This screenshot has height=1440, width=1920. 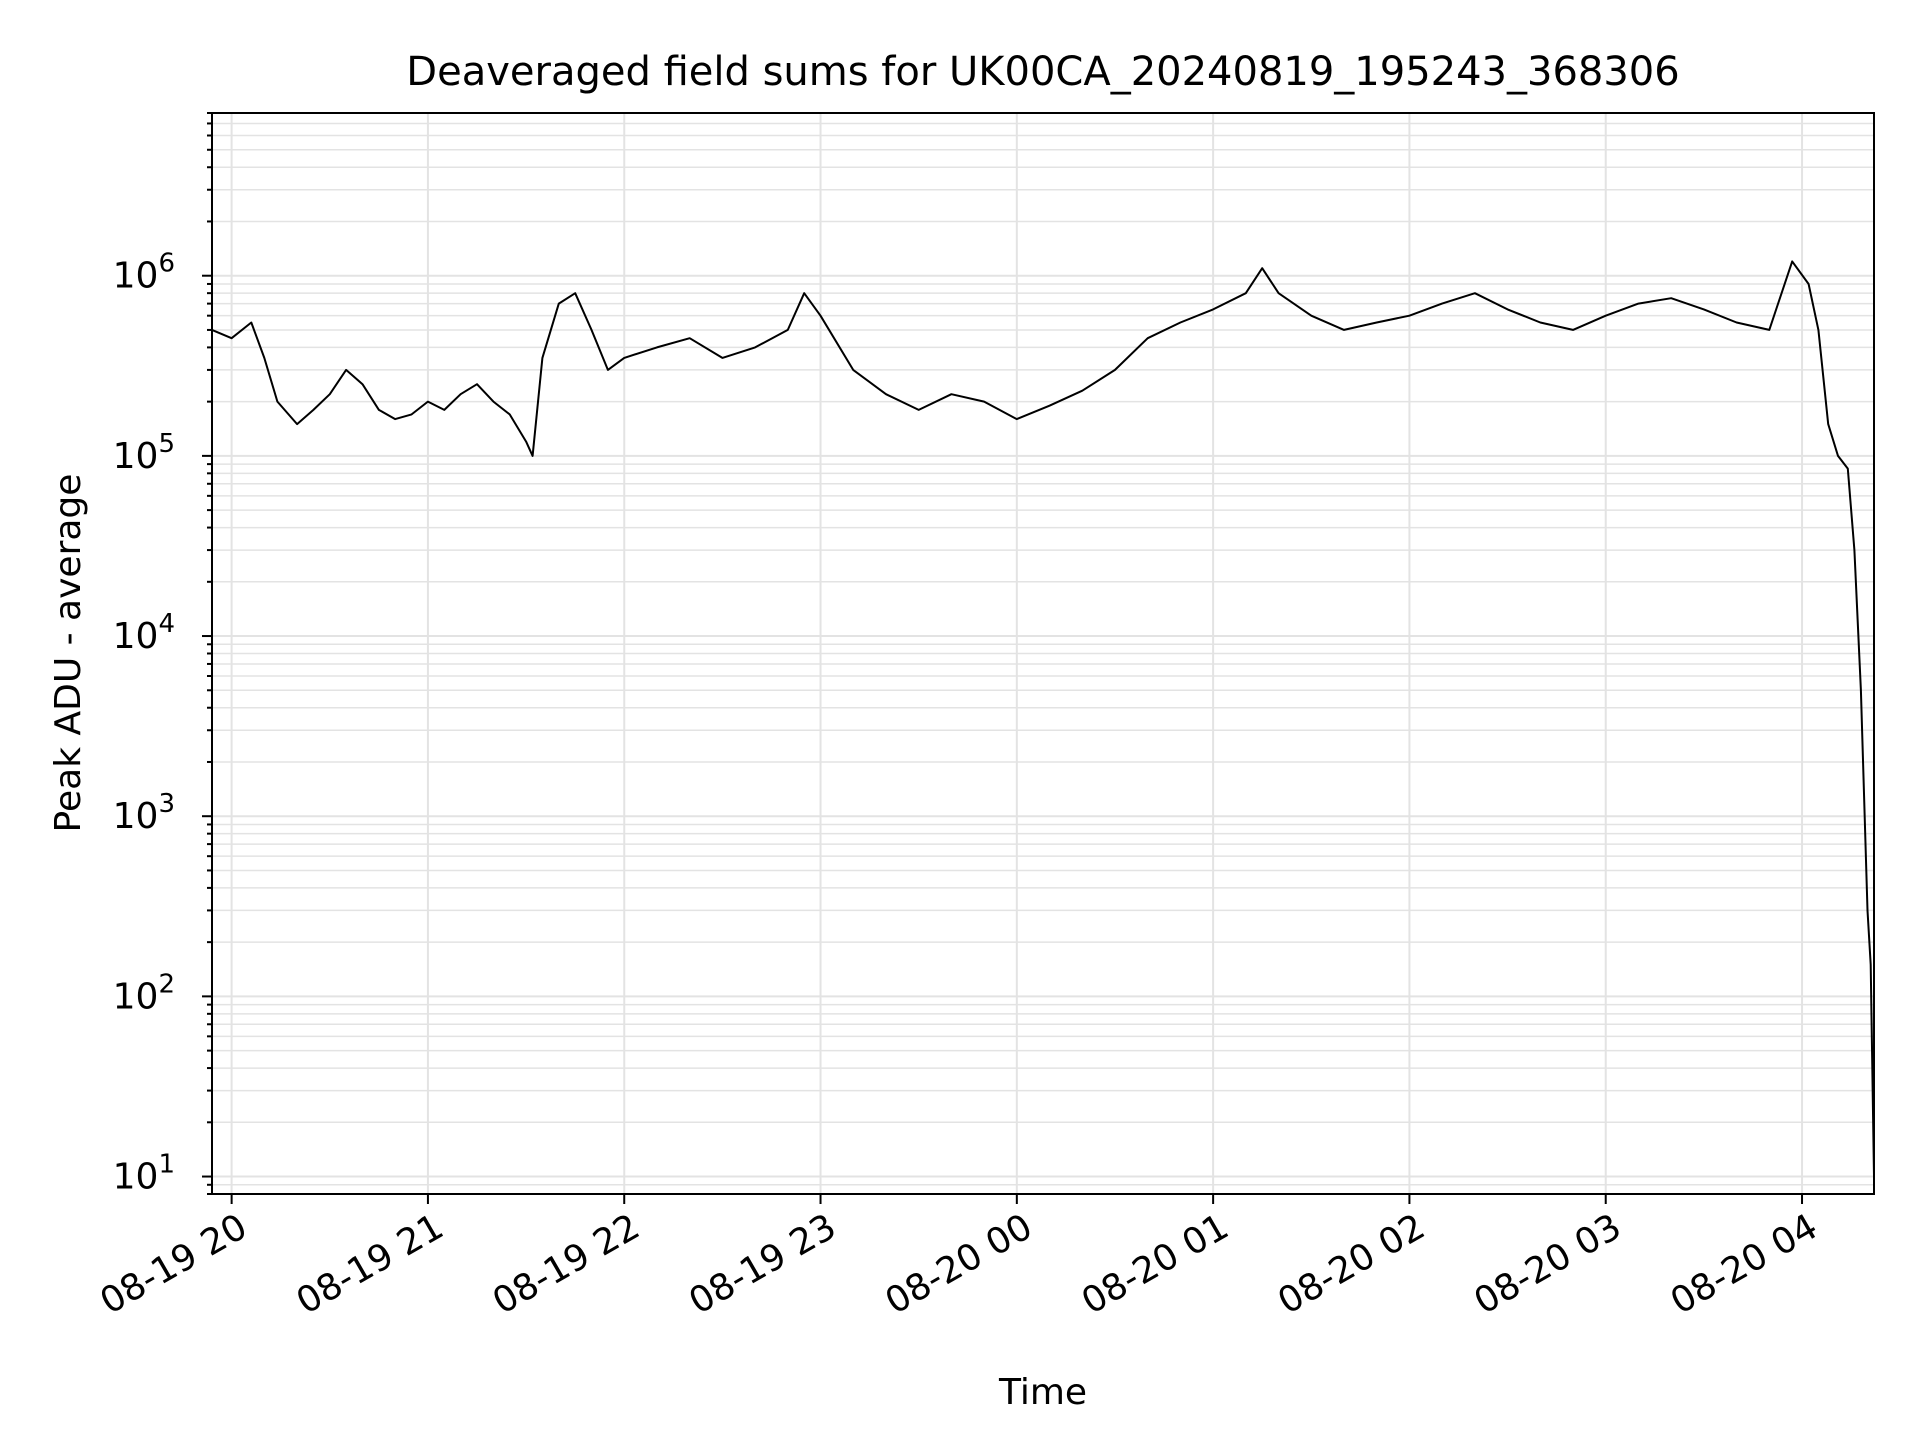 I want to click on x-tick-label: 08-19 20, so click(x=173, y=1264).